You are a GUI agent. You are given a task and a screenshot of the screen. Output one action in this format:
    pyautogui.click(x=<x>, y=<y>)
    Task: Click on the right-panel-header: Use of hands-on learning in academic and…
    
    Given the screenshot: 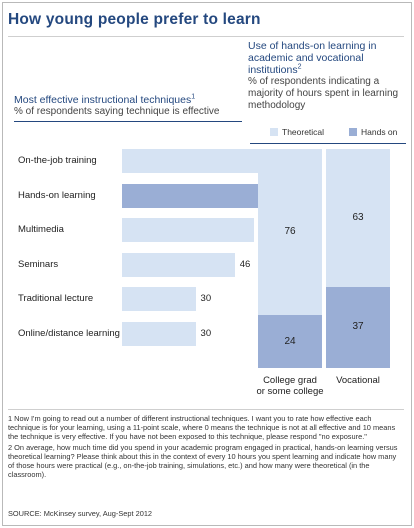 What is the action you would take?
    pyautogui.click(x=327, y=76)
    